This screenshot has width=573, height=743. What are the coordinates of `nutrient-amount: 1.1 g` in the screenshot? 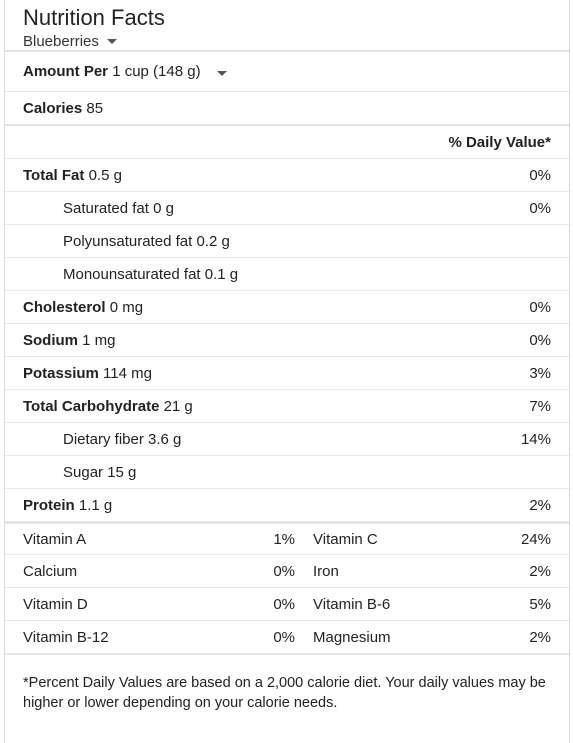 It's located at (95, 505).